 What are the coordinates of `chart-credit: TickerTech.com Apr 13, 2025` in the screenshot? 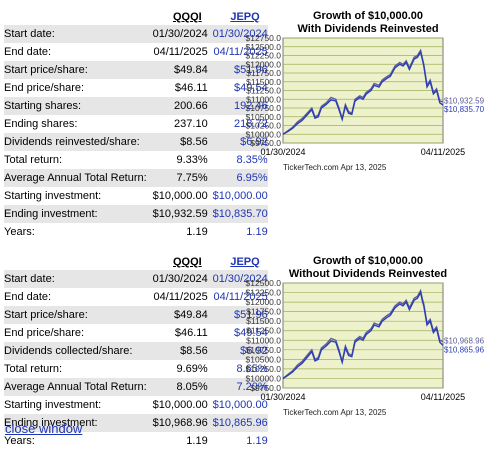 It's located at (335, 412).